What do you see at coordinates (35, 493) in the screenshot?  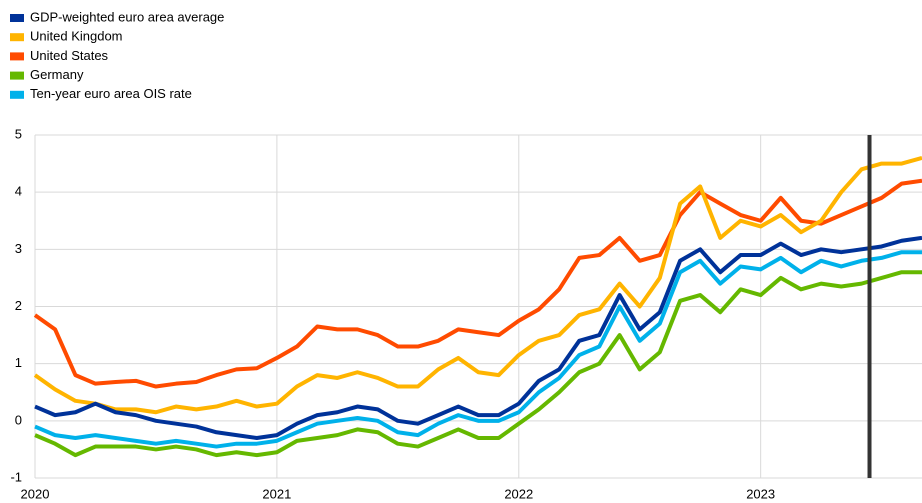 I see `x-tick-label: 2020` at bounding box center [35, 493].